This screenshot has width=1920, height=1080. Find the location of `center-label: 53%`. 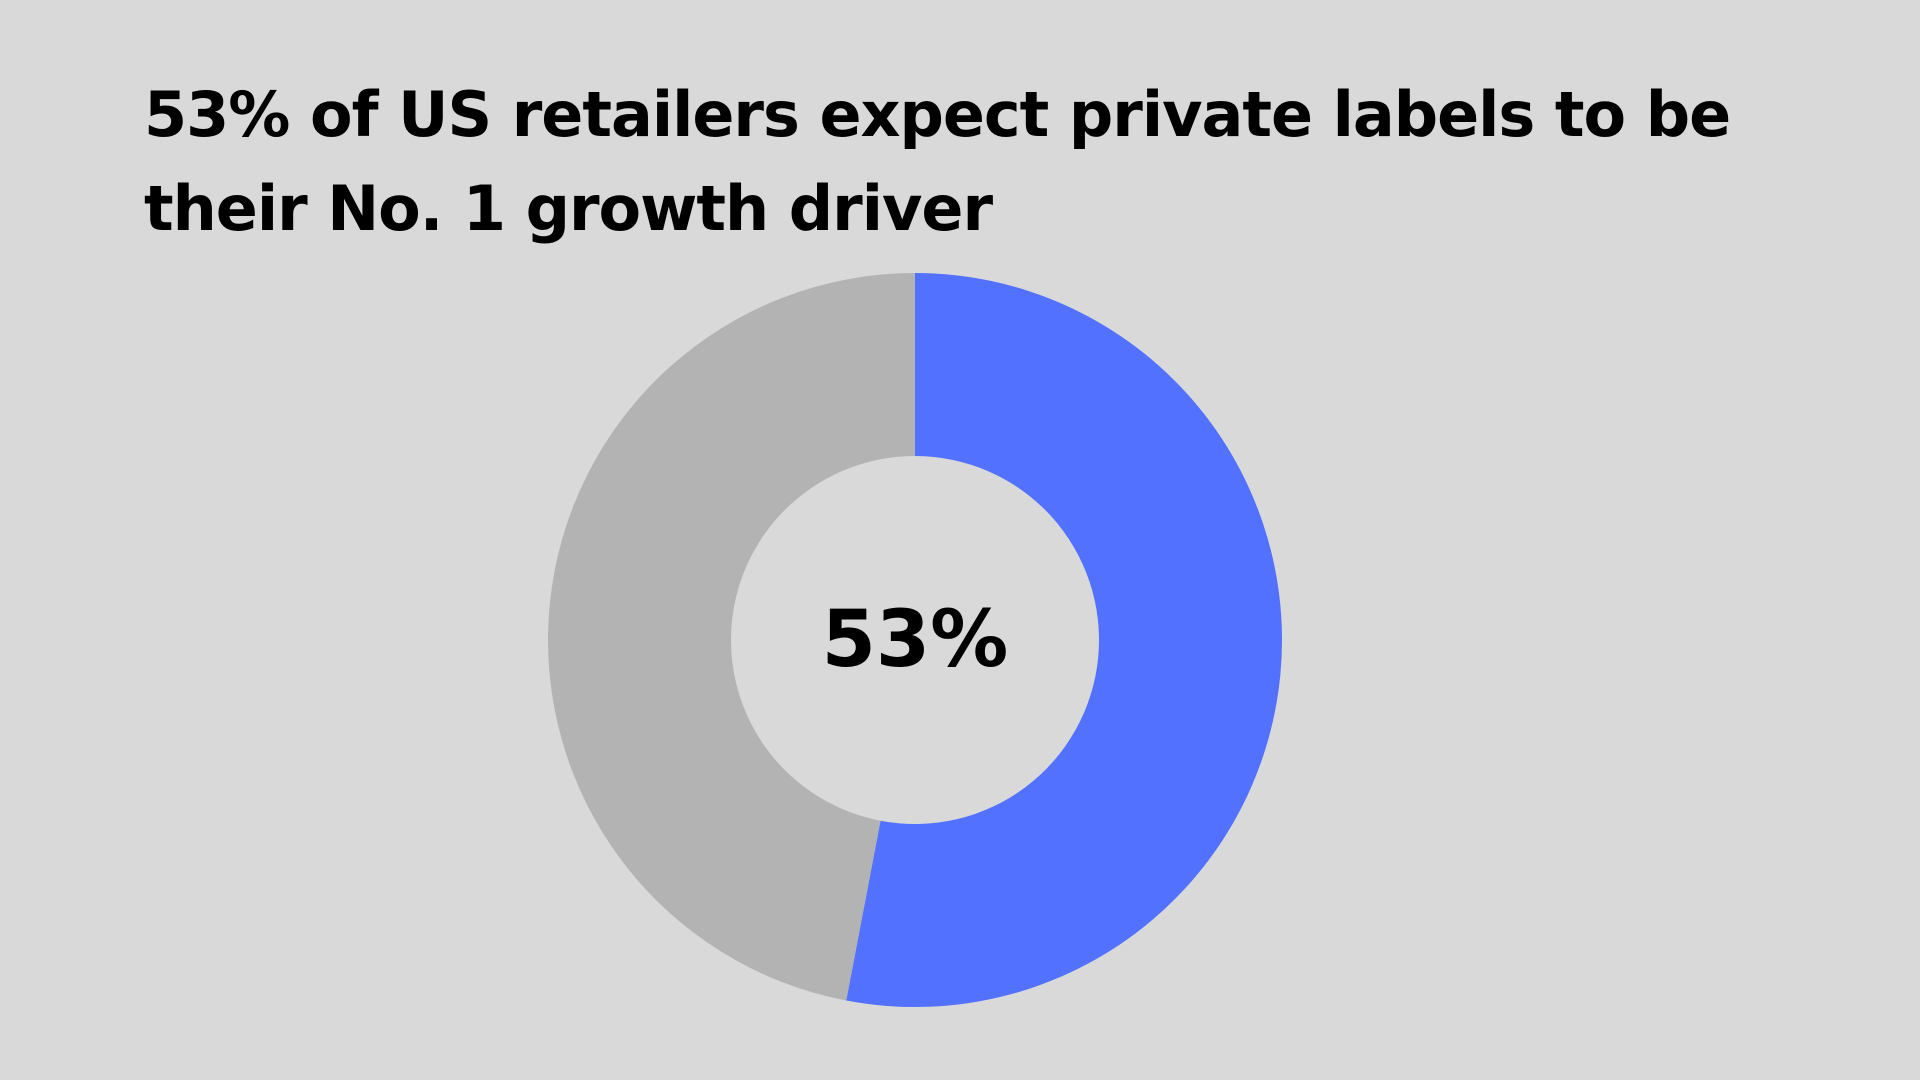

center-label: 53% is located at coordinates (915, 640).